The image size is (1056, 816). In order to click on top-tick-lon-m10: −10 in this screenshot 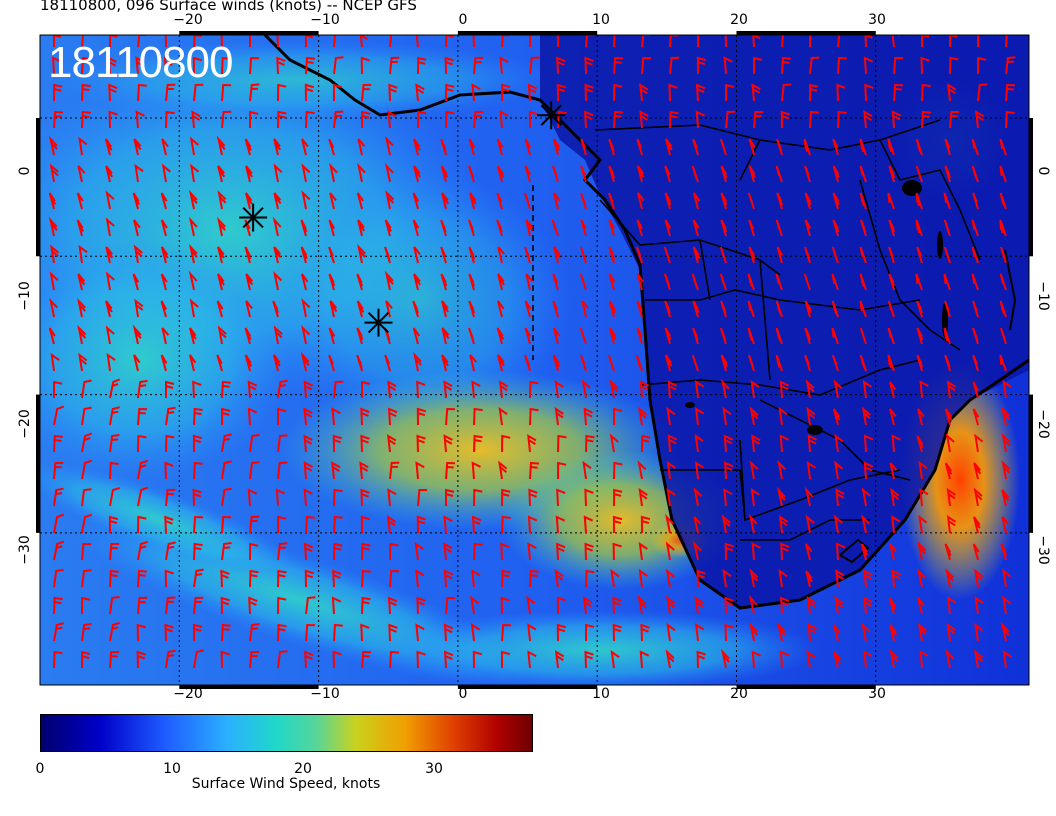, I will do `click(325, 20)`.